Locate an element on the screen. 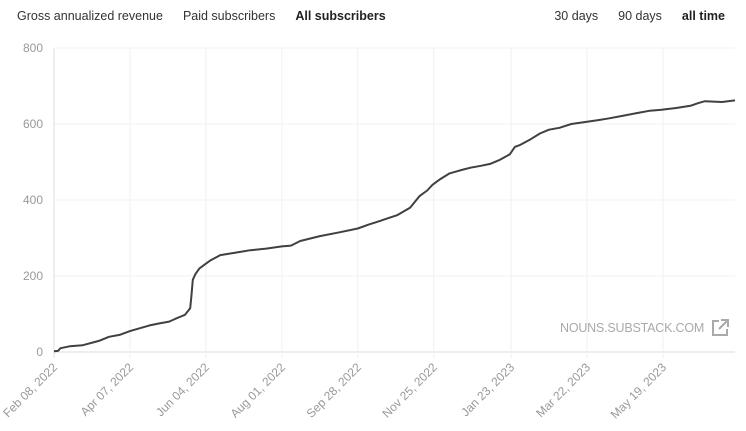 The width and height of the screenshot is (746, 431). x-tick-label: Mar 22, 2023 is located at coordinates (563, 390).